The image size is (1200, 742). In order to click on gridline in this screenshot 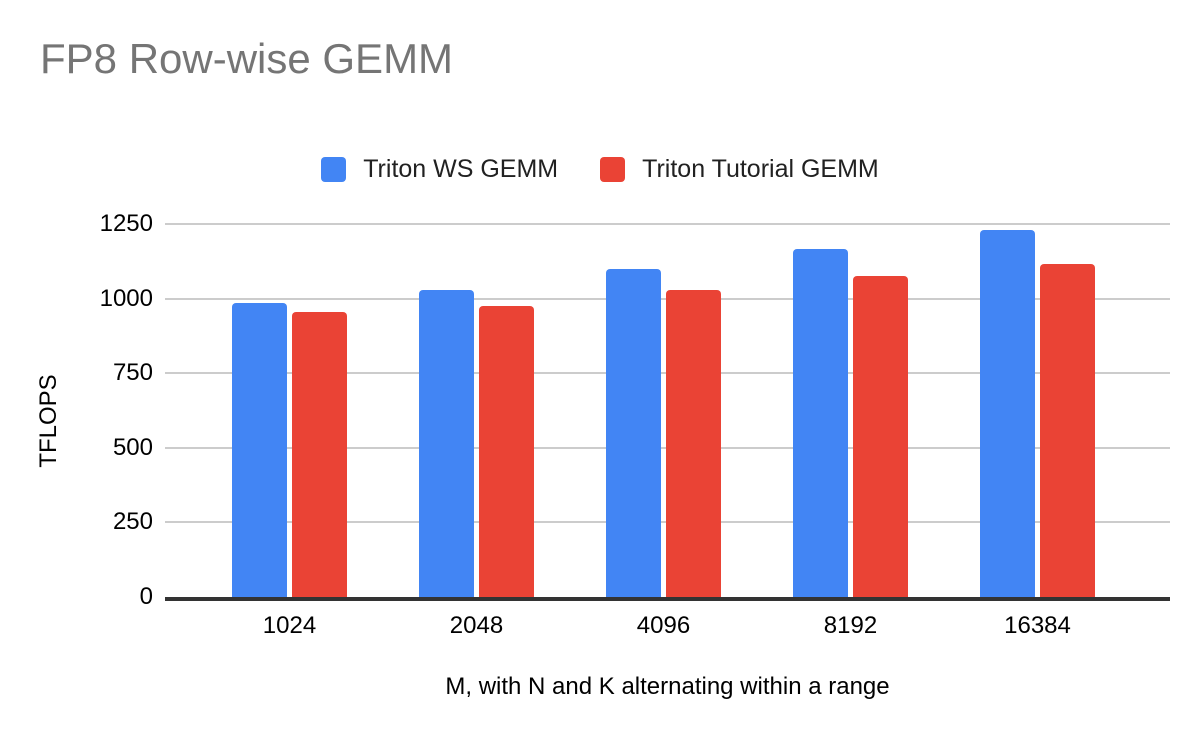, I will do `click(667, 224)`.